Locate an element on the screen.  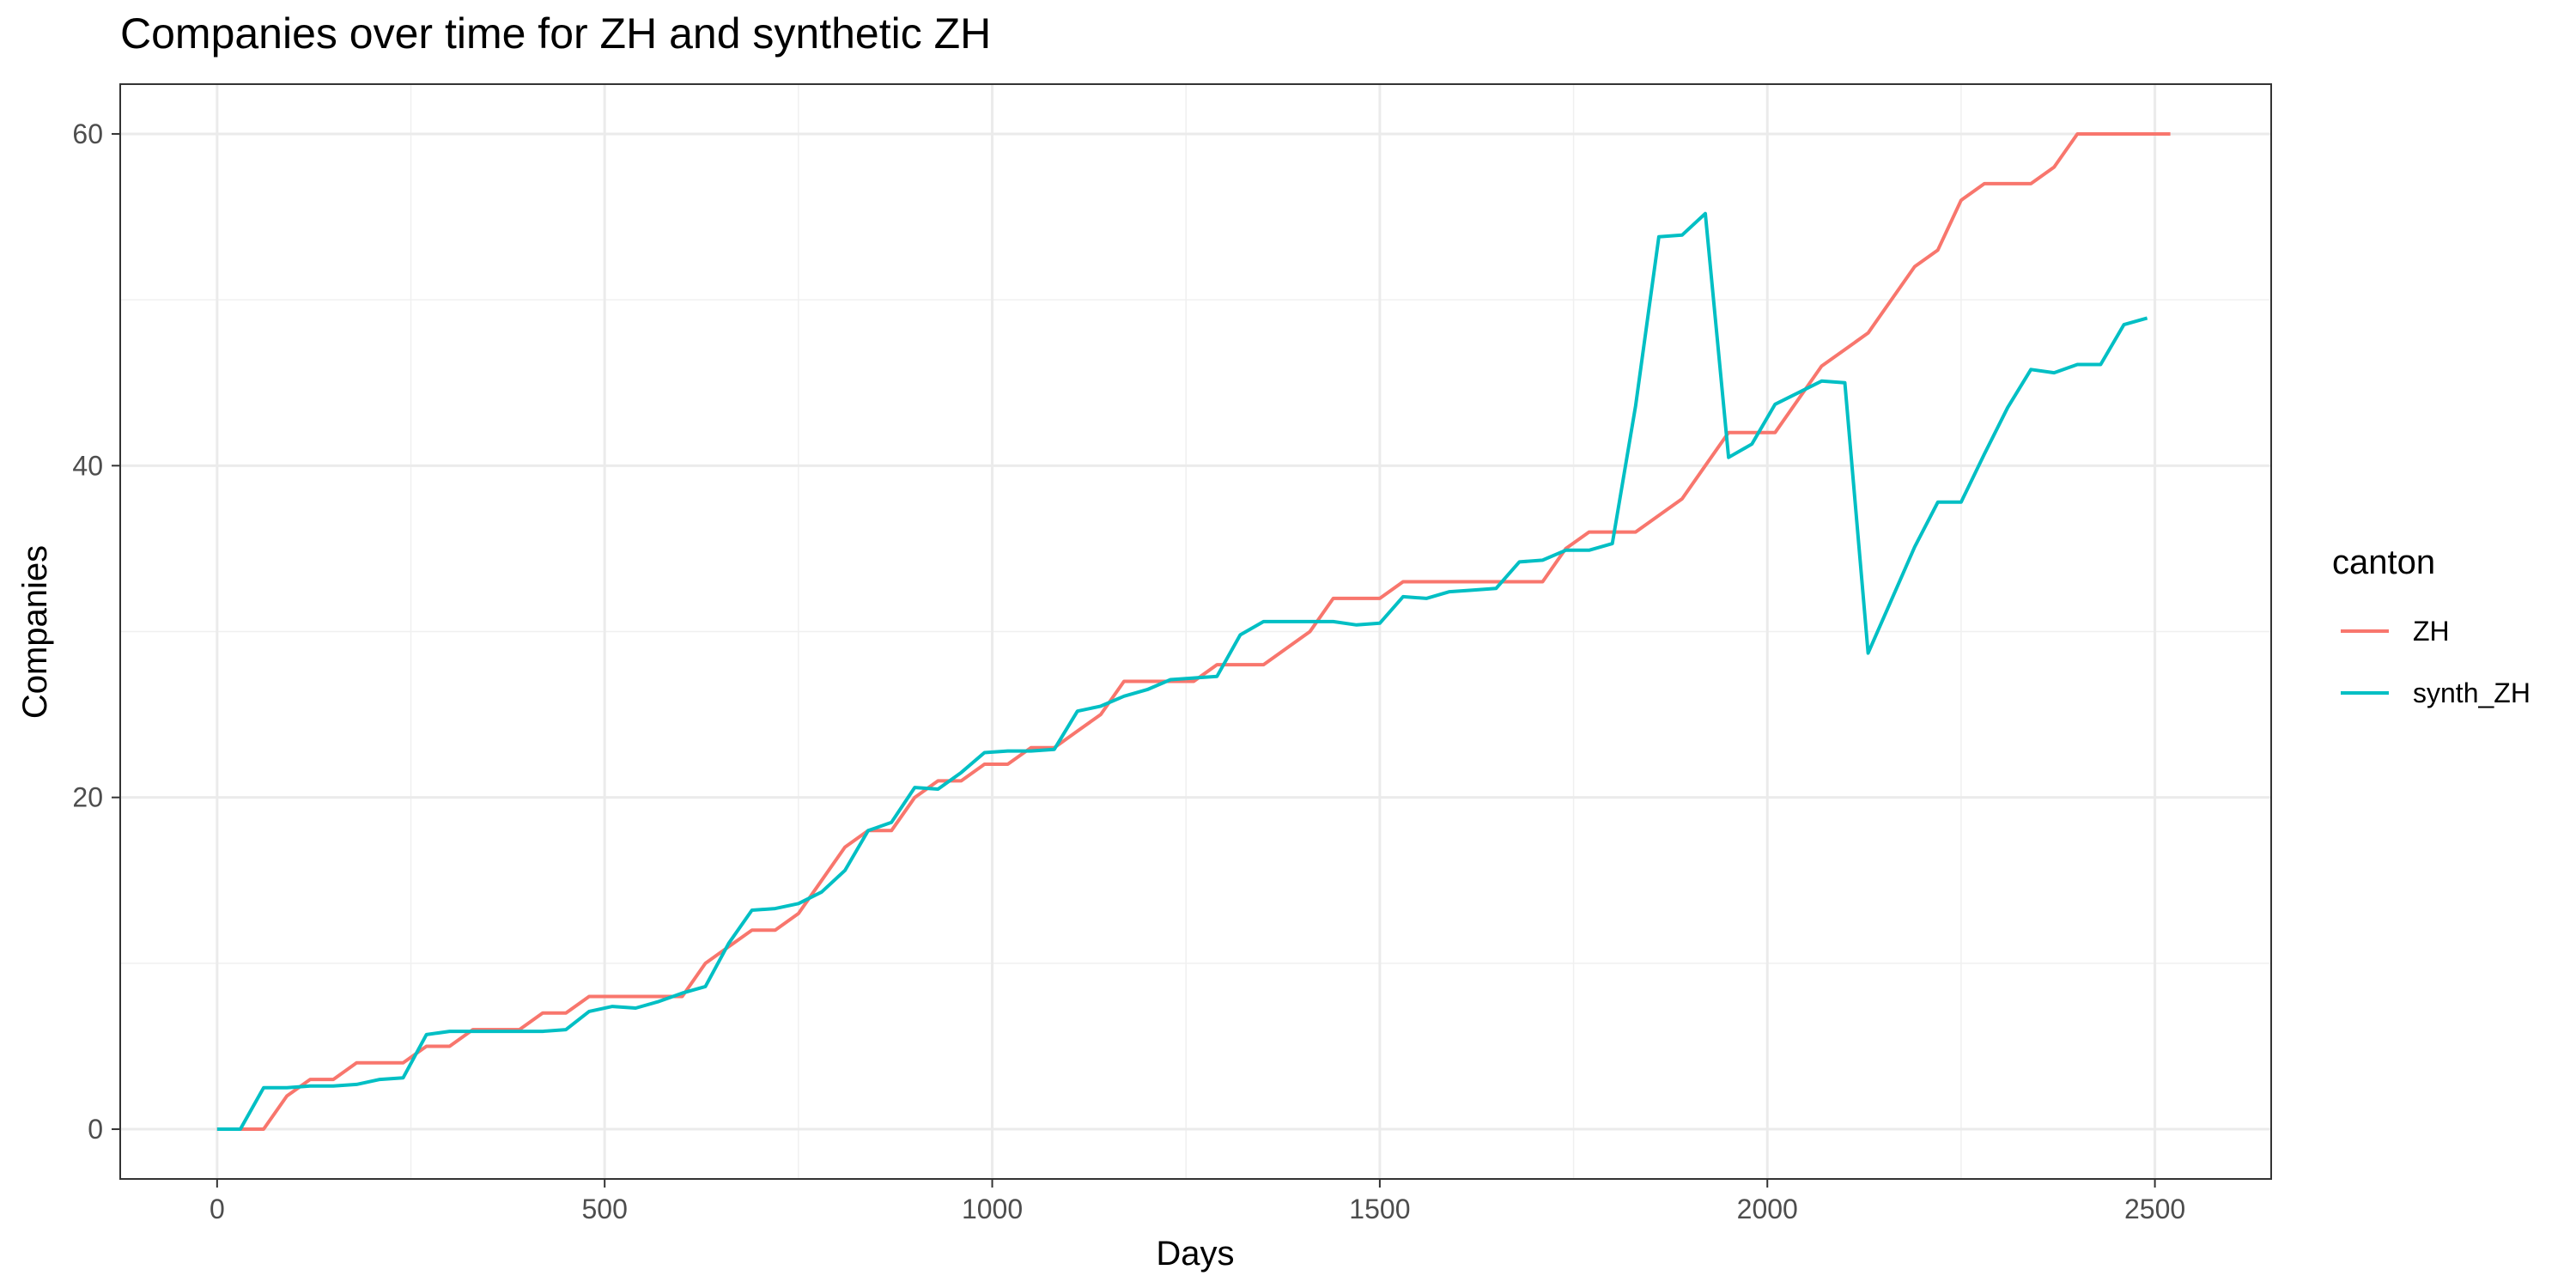
y-axis-title: Companies is located at coordinates (35, 632).